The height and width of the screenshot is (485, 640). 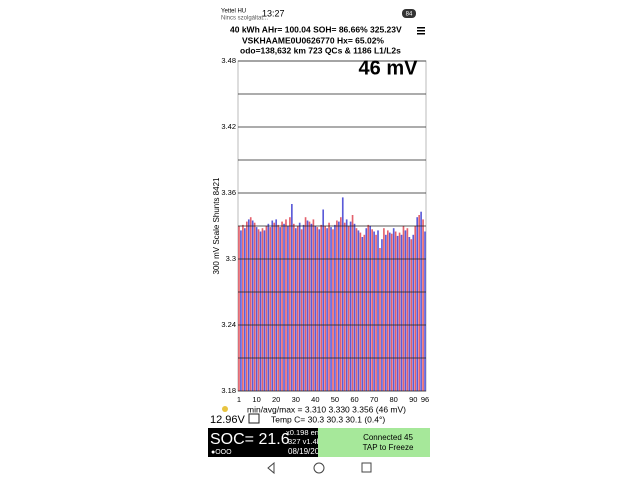 I want to click on x-tick-label: 60, so click(x=354, y=399).